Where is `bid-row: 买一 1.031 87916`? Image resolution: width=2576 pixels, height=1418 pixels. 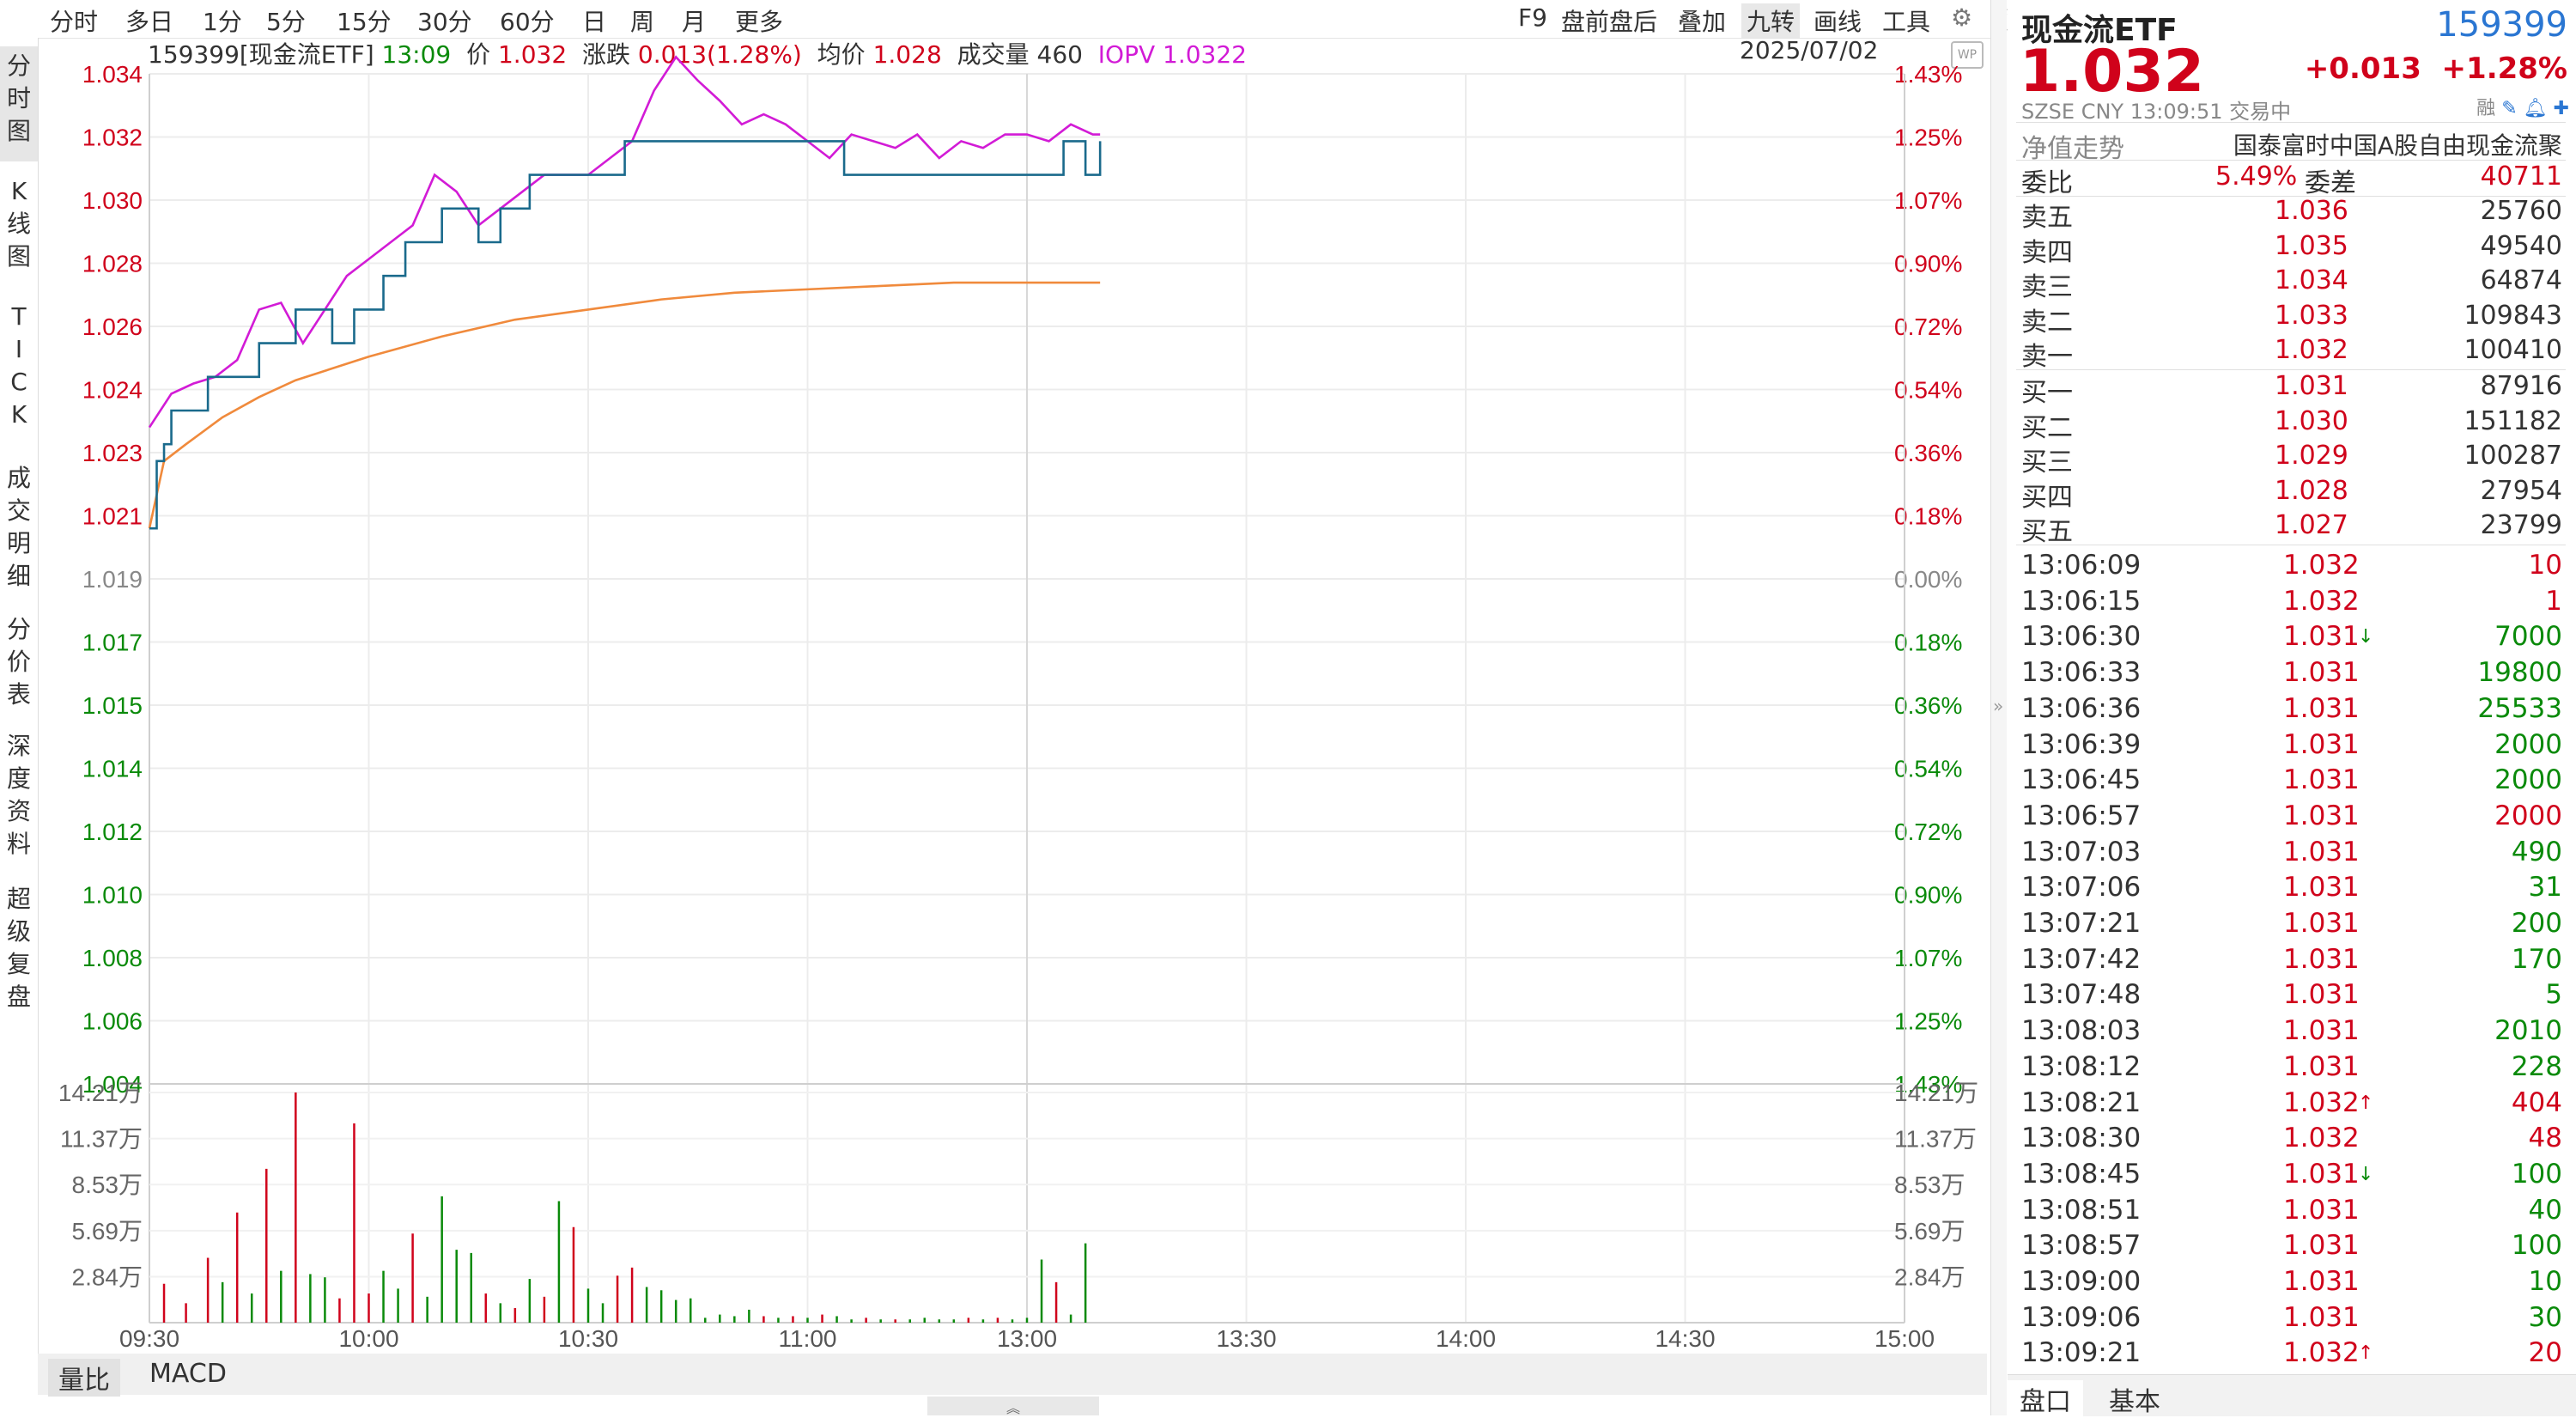
bid-row: 买一 1.031 87916 is located at coordinates (2291, 390).